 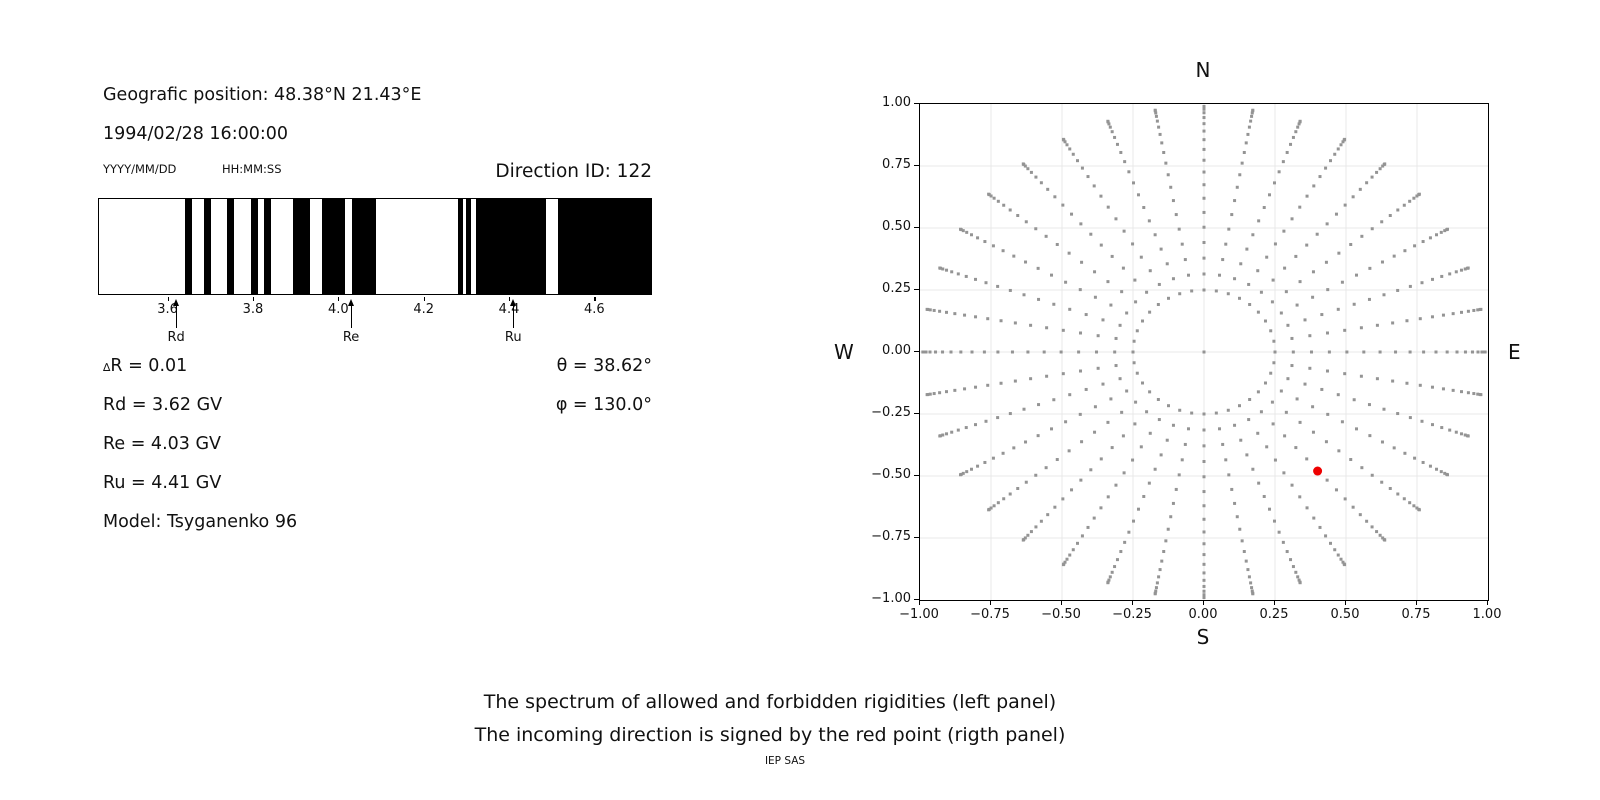 I want to click on delta-symbol: ∆, so click(x=107, y=367).